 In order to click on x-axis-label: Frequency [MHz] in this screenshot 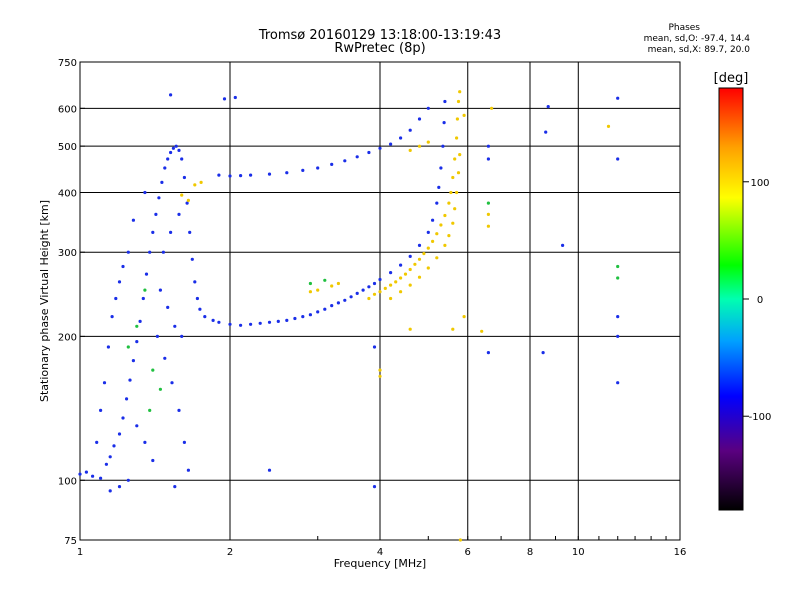, I will do `click(380, 563)`.